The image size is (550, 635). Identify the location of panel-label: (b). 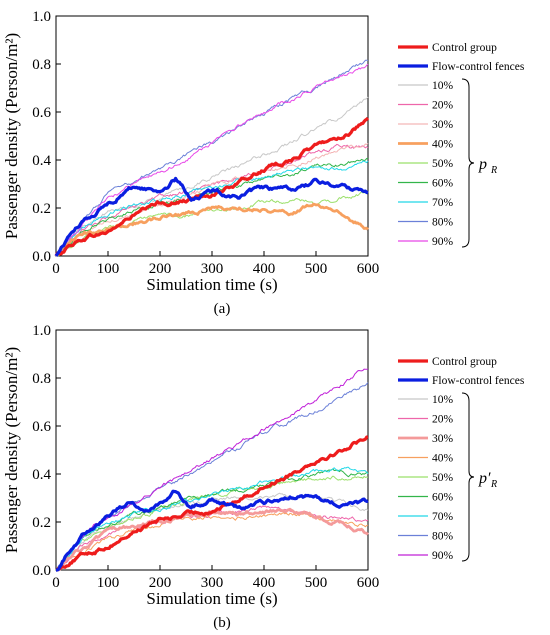
(222, 623).